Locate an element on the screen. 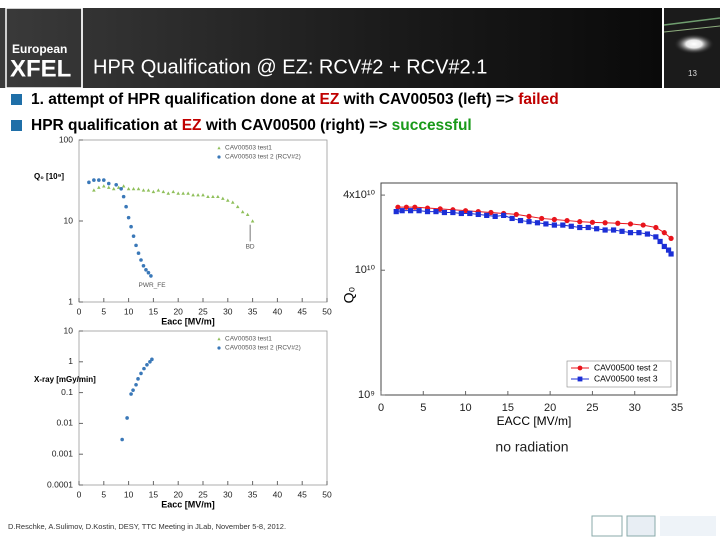 Image resolution: width=720 pixels, height=540 pixels. y-axis-label: X-ray [mGy/min] is located at coordinates (65, 379).